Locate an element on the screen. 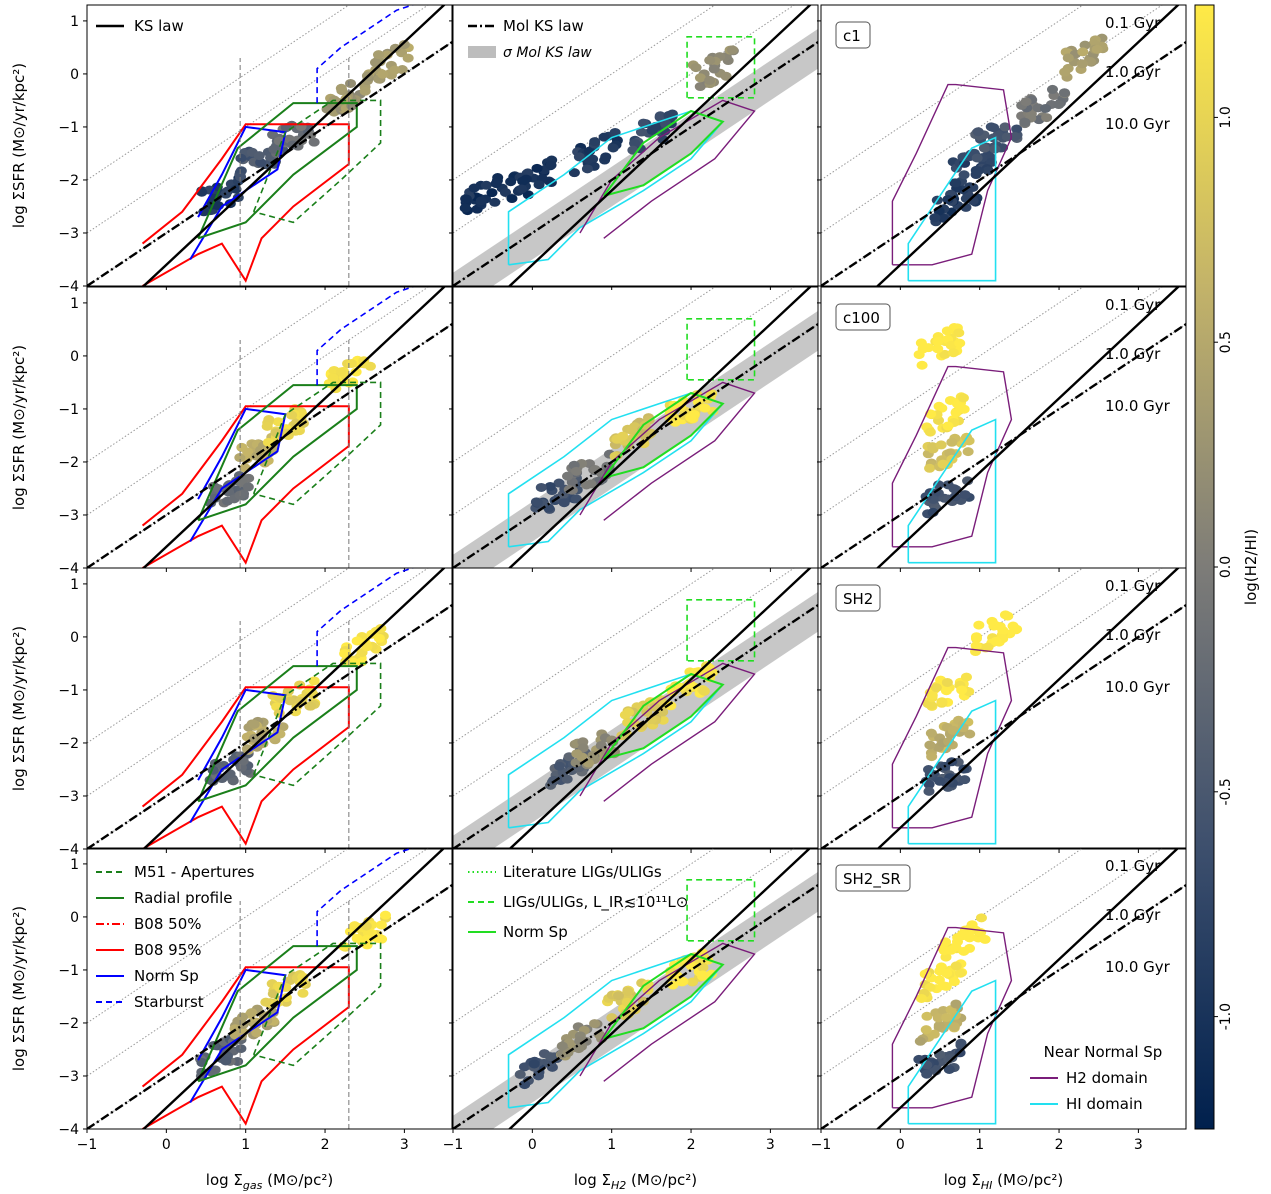 This screenshot has width=1271, height=1194. y-tick-label: −1 is located at coordinates (68, 691).